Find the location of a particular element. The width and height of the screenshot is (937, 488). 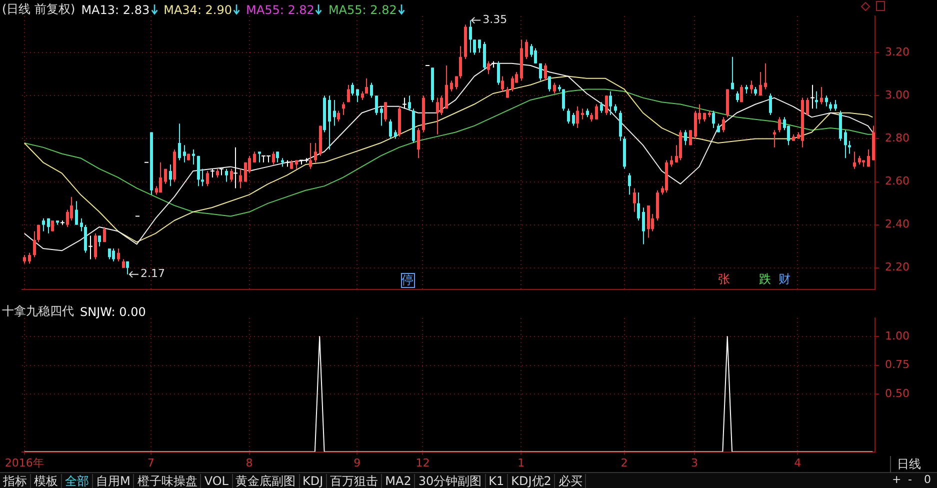

text: 黄金底副图 is located at coordinates (266, 481).